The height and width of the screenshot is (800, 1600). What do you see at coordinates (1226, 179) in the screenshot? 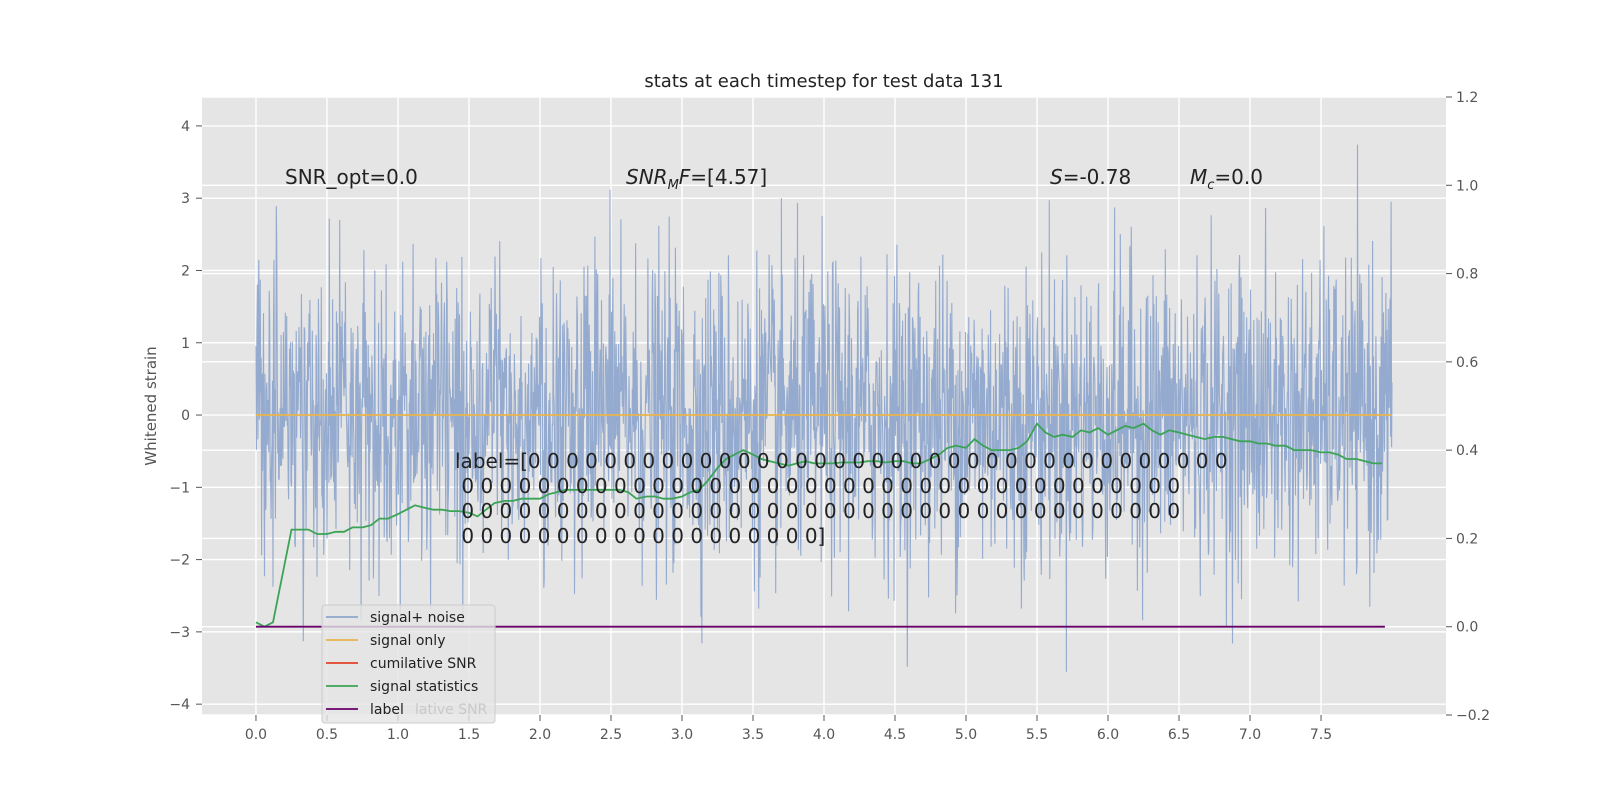
I see `annotation-mc: Mc=0.0` at bounding box center [1226, 179].